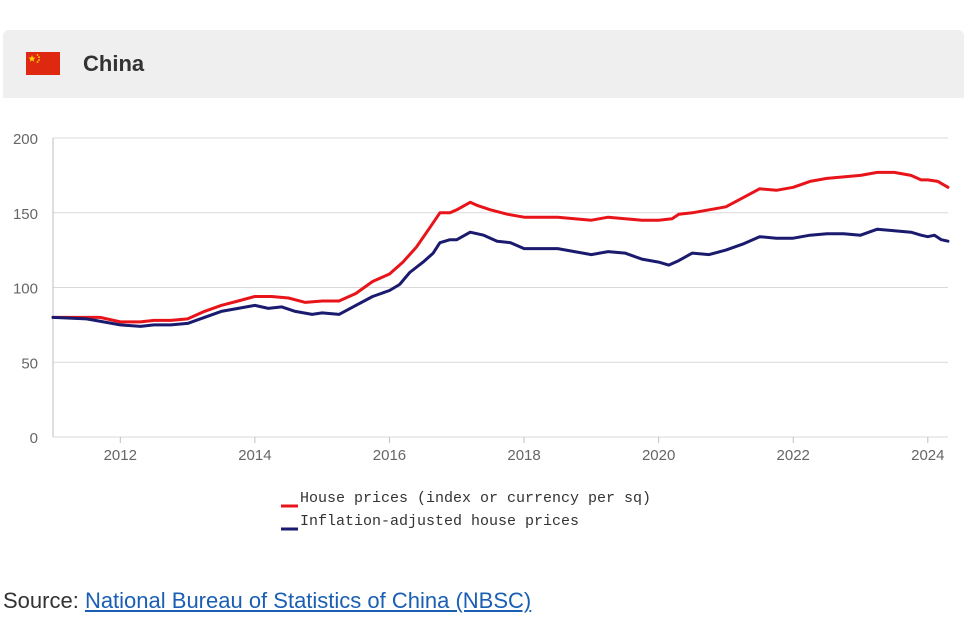 The width and height of the screenshot is (973, 622). Describe the element at coordinates (120, 455) in the screenshot. I see `x-tick-label-2012: 2012` at that location.